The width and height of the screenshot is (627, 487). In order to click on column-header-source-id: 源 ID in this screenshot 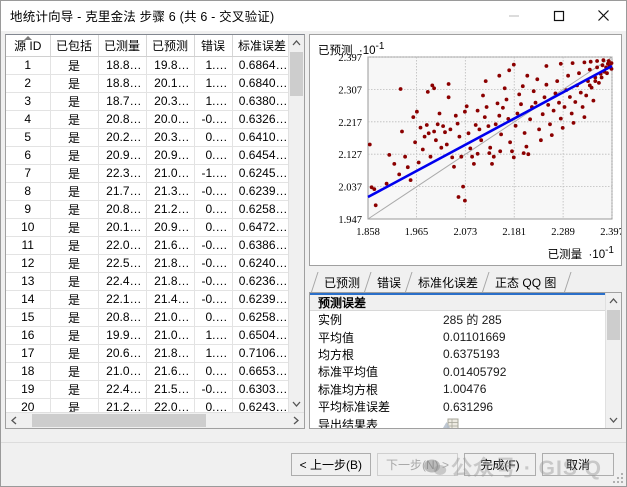, I will do `click(28, 46)`.